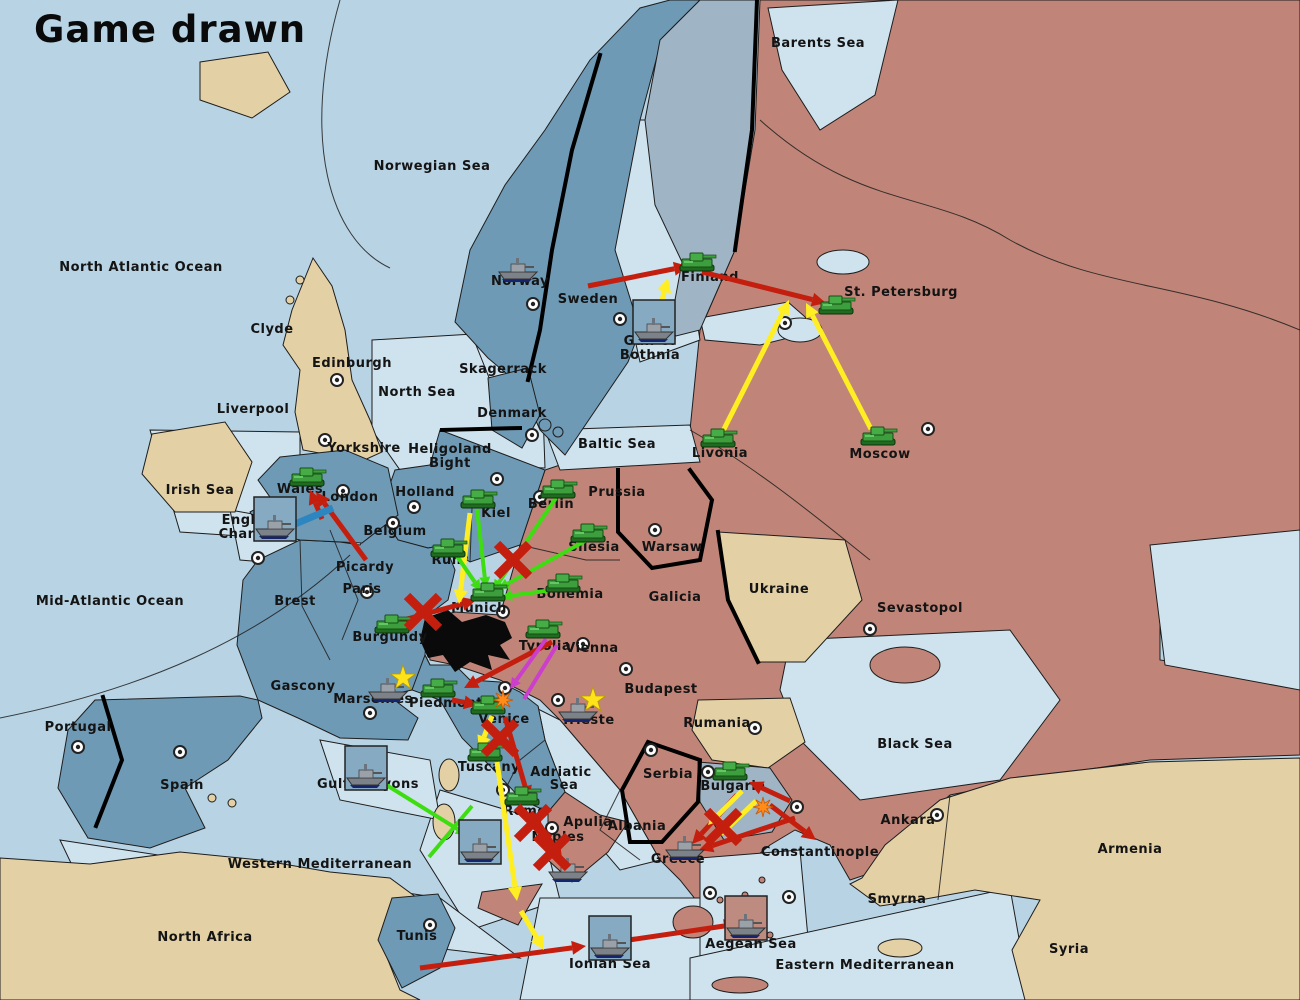 Image resolution: width=1300 pixels, height=1000 pixels. Describe the element at coordinates (439, 688) in the screenshot. I see `piedmont-army` at that location.